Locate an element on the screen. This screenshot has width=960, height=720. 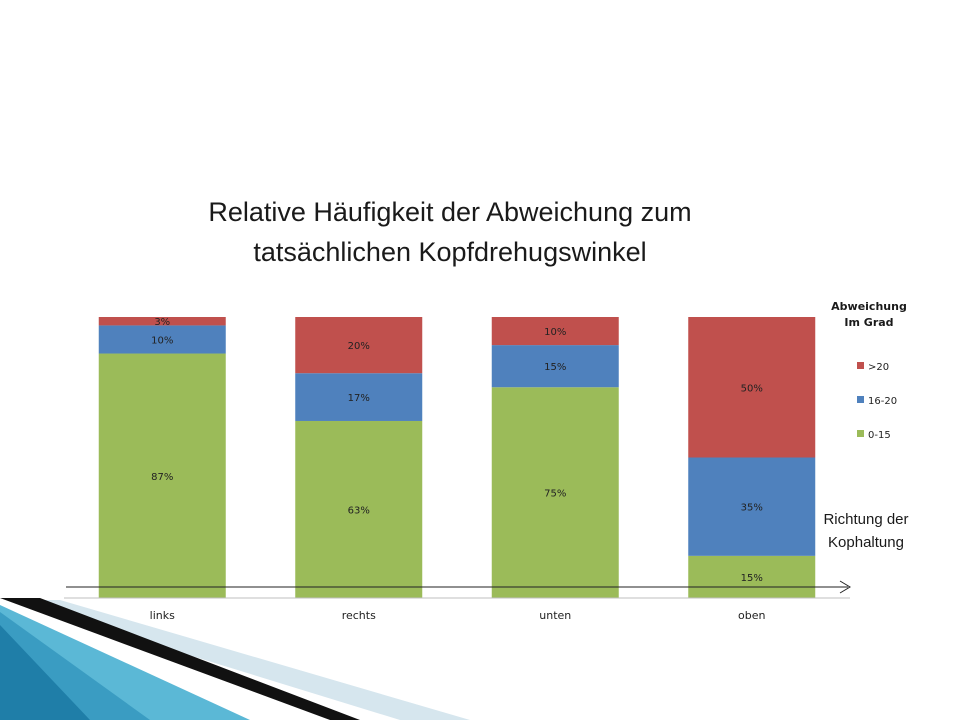
legend-swatch-gt20 is located at coordinates (860, 365).